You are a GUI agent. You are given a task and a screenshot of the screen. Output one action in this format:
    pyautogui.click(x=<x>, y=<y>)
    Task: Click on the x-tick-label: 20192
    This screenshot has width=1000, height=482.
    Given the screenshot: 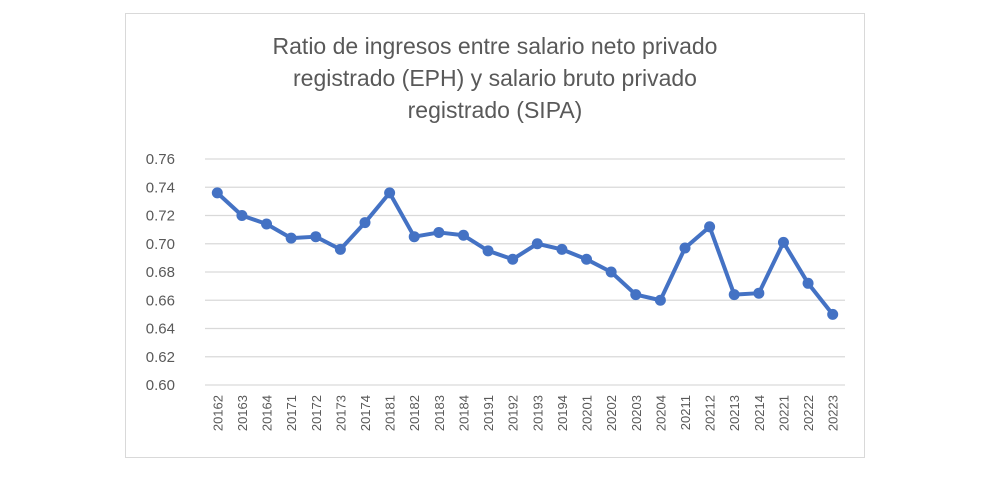 What is the action you would take?
    pyautogui.click(x=513, y=413)
    